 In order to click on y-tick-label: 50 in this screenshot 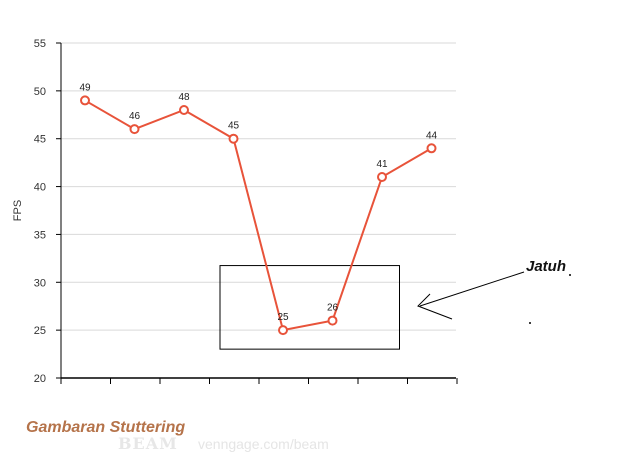, I will do `click(40, 92)`.